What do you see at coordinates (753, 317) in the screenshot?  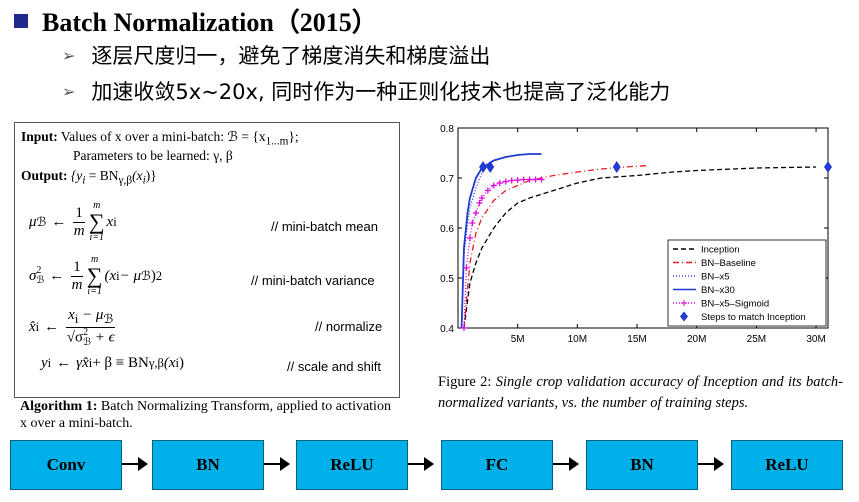 I see `legend-label: Steps to match Inception` at bounding box center [753, 317].